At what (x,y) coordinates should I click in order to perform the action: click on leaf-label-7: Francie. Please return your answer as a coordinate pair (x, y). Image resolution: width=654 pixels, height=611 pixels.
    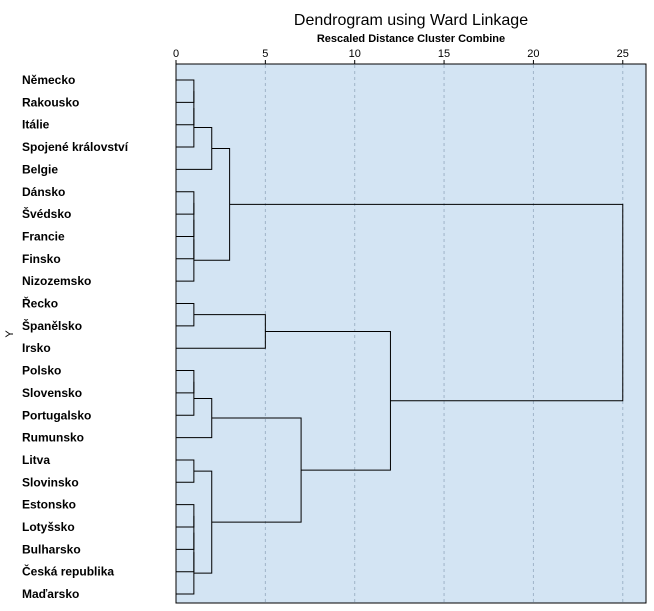
    Looking at the image, I should click on (43, 236).